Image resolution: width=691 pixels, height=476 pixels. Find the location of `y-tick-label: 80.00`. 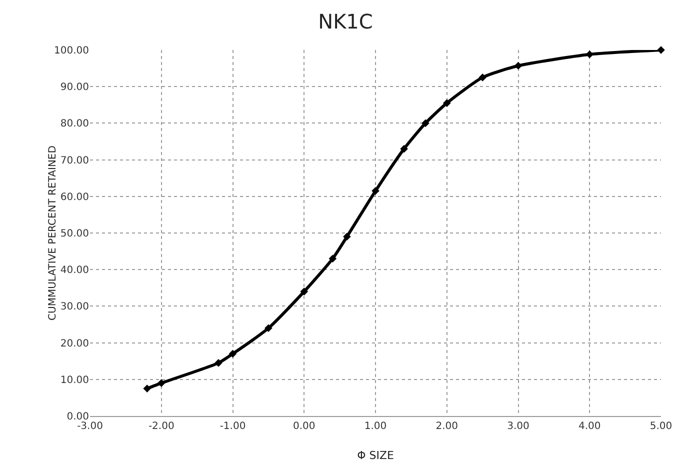

y-tick-label: 80.00 is located at coordinates (74, 124).